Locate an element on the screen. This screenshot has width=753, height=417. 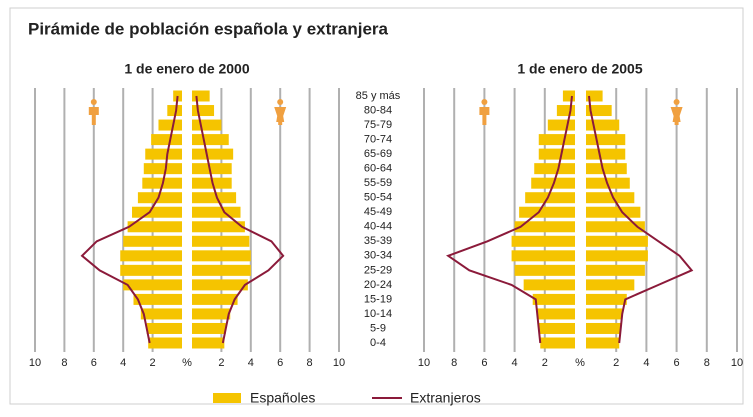
age-label: 60-64 is located at coordinates (378, 169).